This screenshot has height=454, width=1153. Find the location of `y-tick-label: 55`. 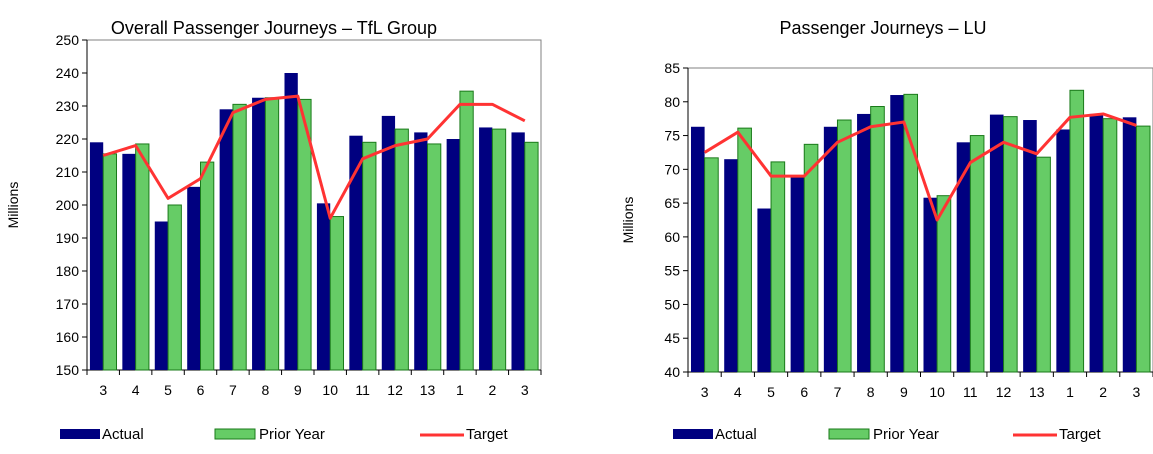

y-tick-label: 55 is located at coordinates (672, 271).